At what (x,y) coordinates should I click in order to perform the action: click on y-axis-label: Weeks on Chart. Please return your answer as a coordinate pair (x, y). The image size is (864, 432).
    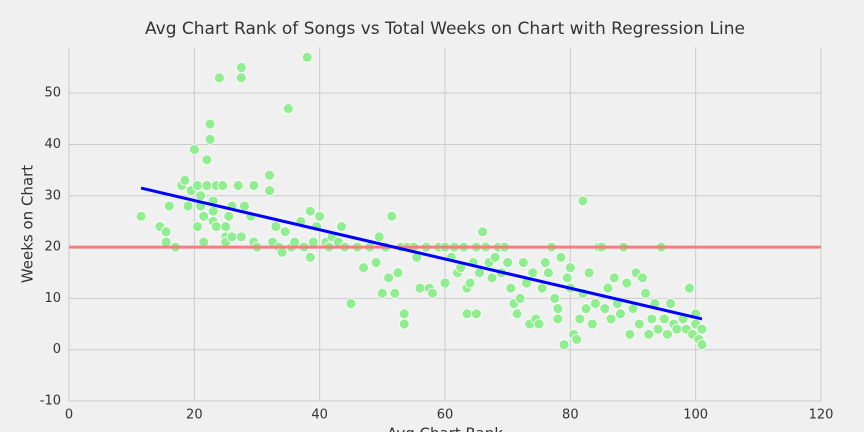
    Looking at the image, I should click on (28, 224).